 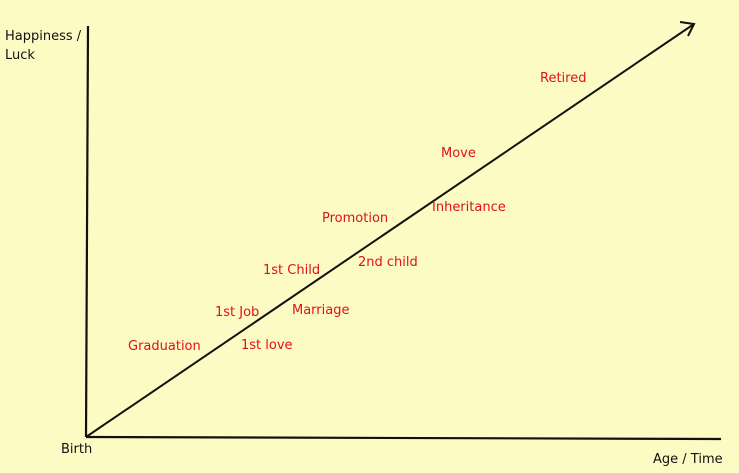 I want to click on event-label: 2nd child, so click(x=388, y=262).